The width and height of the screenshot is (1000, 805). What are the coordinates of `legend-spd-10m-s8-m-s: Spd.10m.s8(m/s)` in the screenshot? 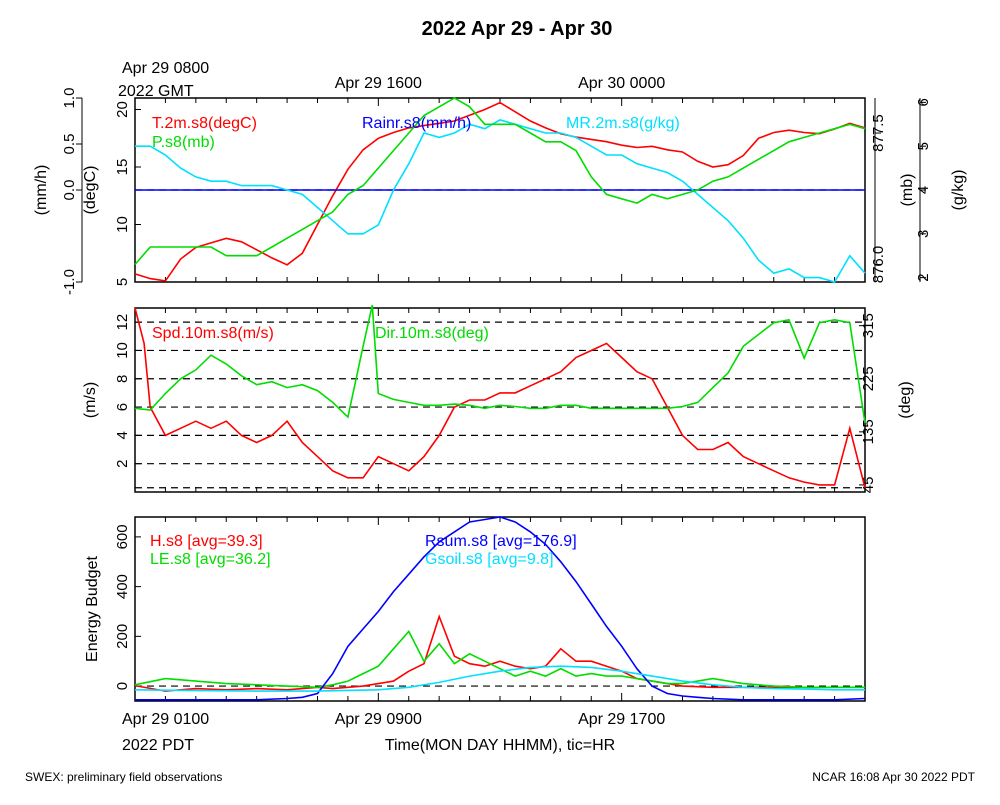 It's located at (213, 333).